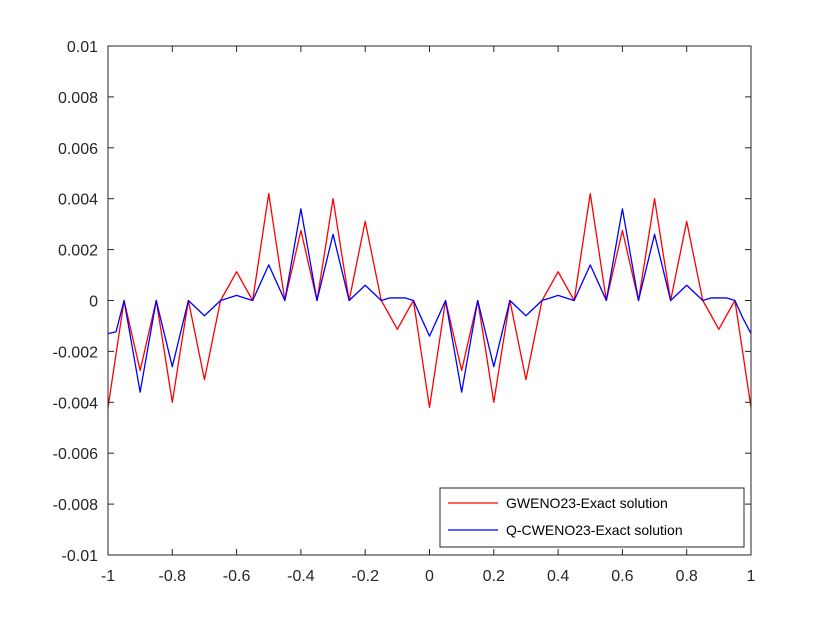 This screenshot has height=623, width=830. I want to click on legend-label-2: Q-CWENO23-Exact solution, so click(594, 530).